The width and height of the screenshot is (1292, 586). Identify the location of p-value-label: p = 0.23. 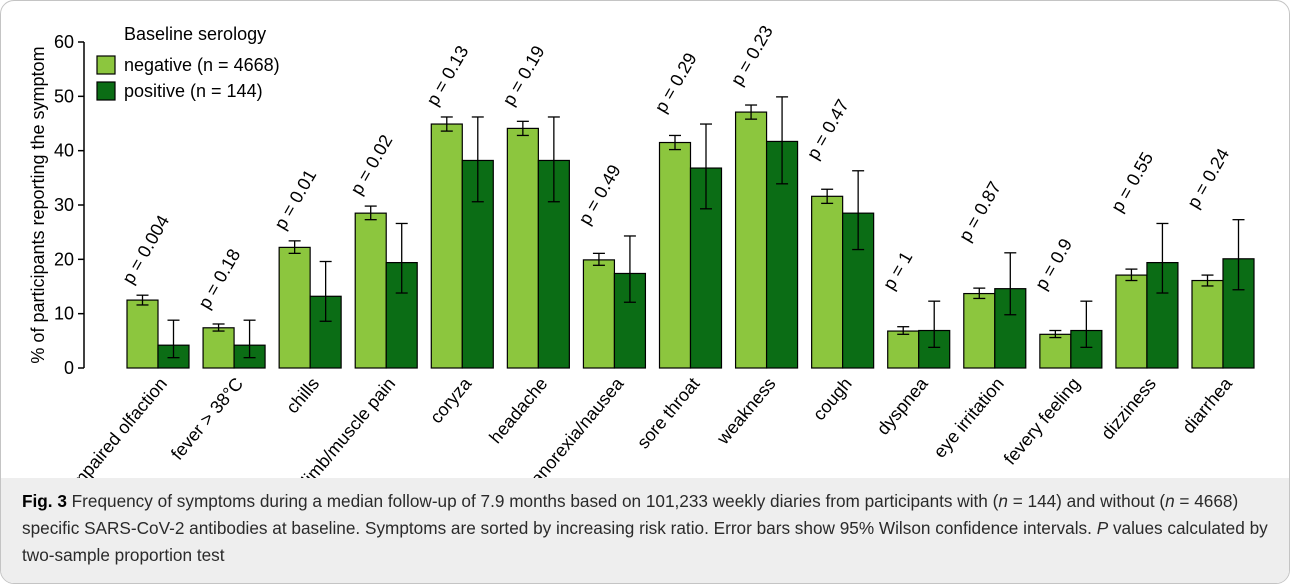
(752, 55).